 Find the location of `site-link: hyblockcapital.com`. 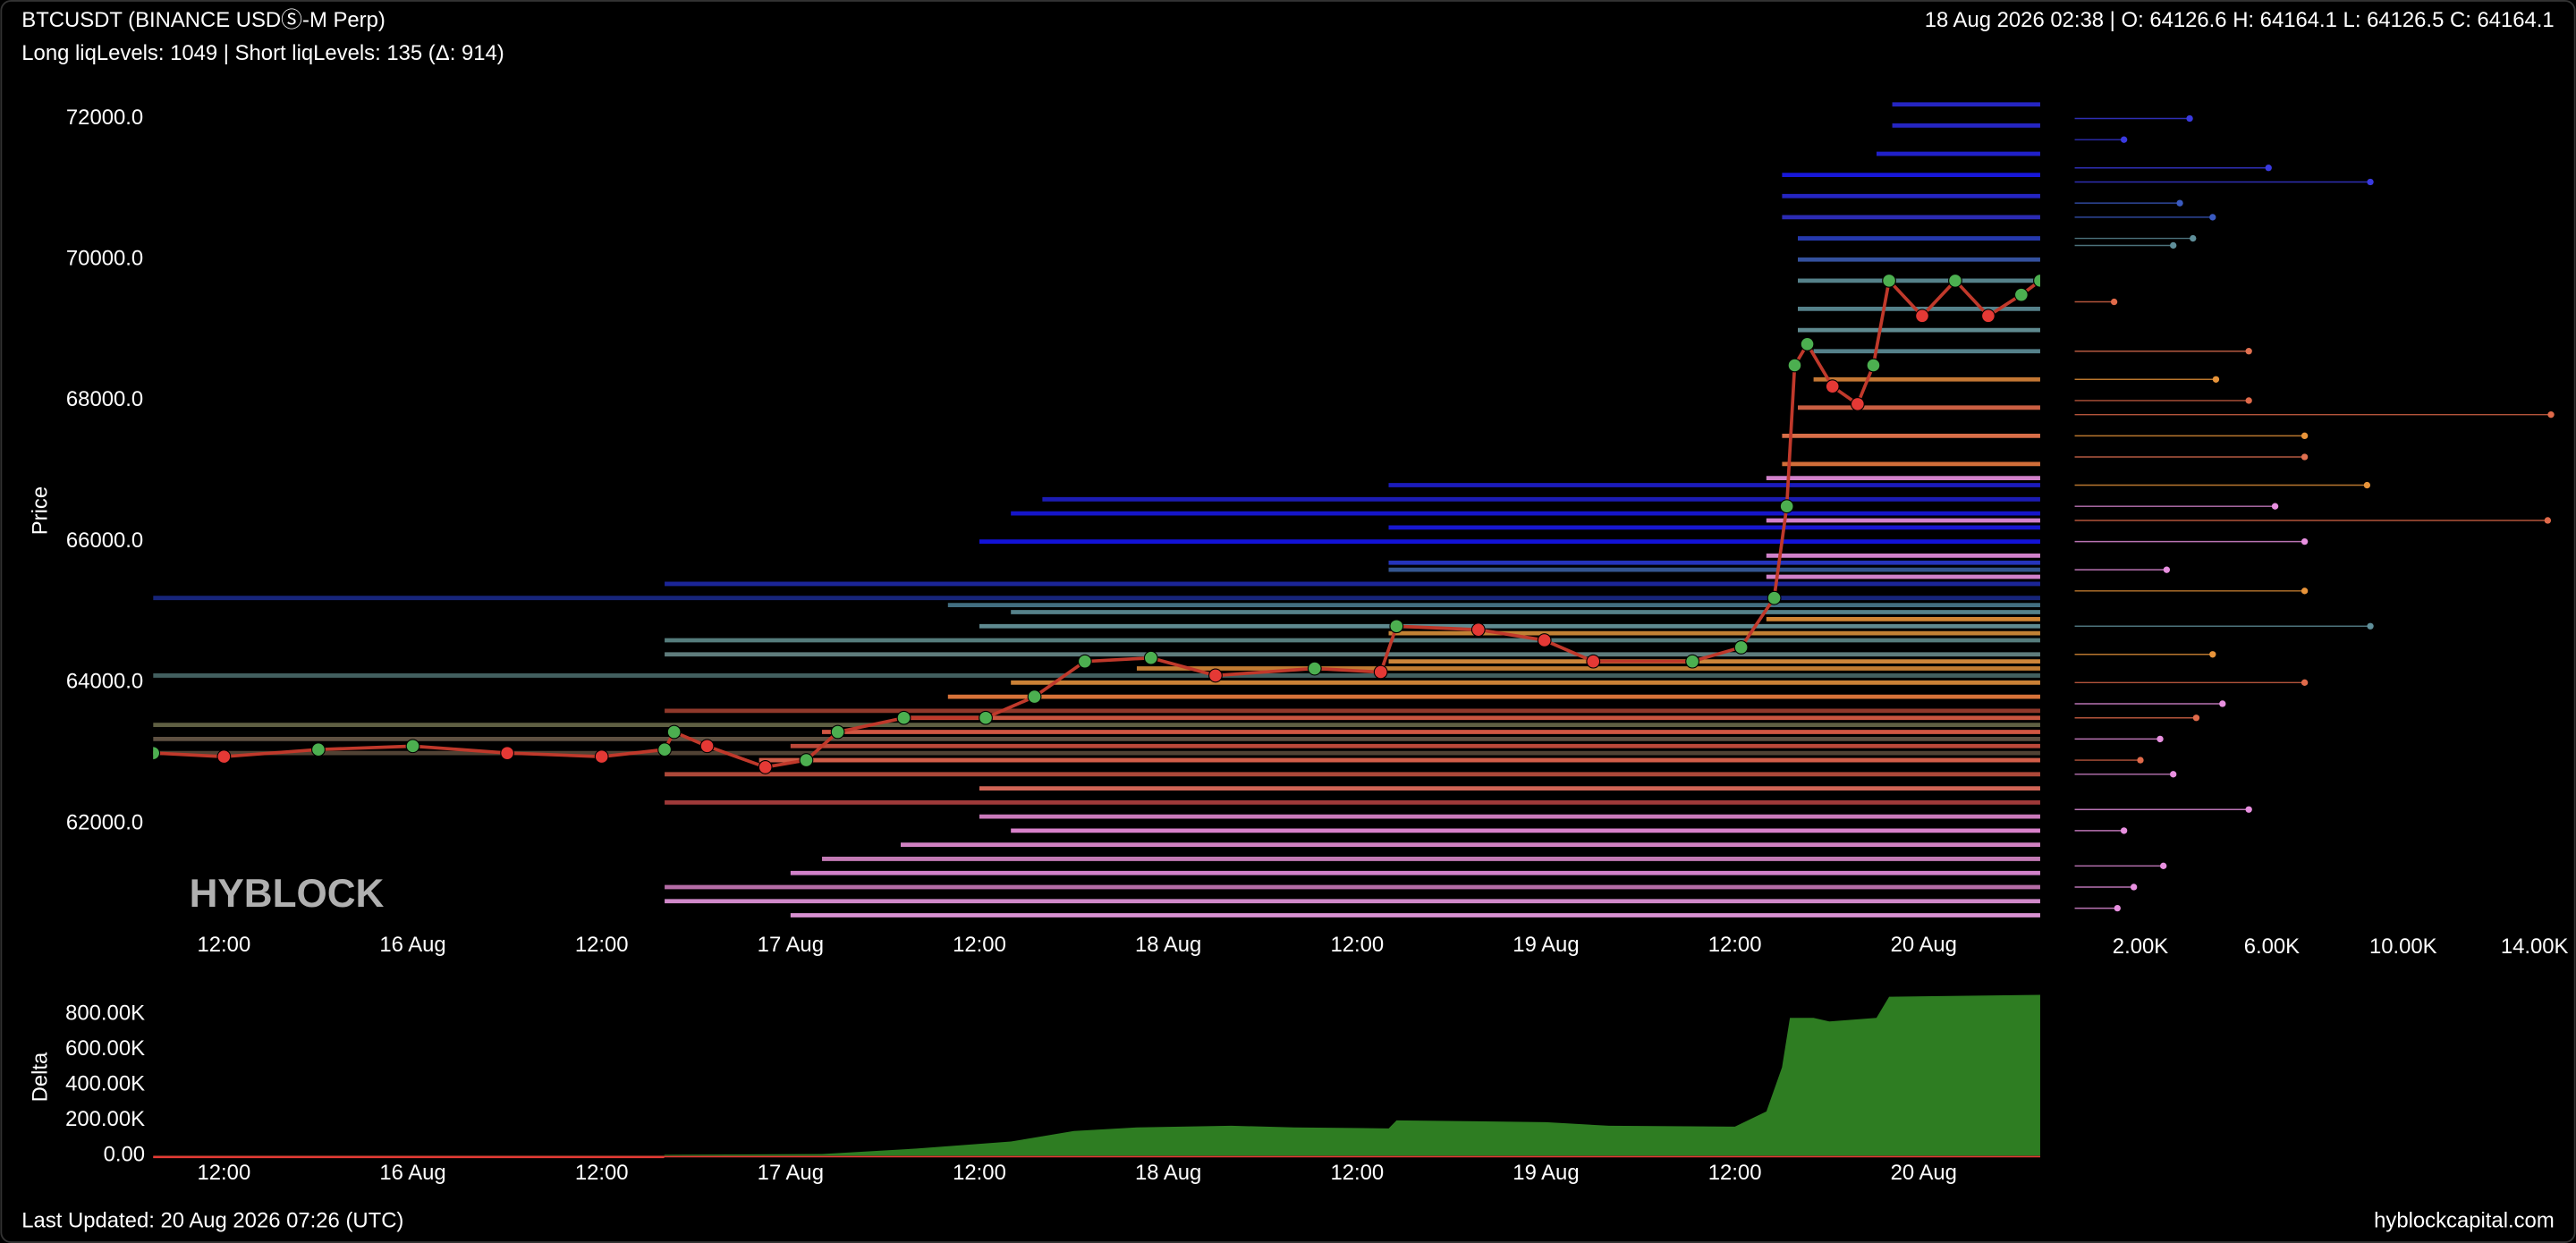

site-link: hyblockcapital.com is located at coordinates (2464, 1220).